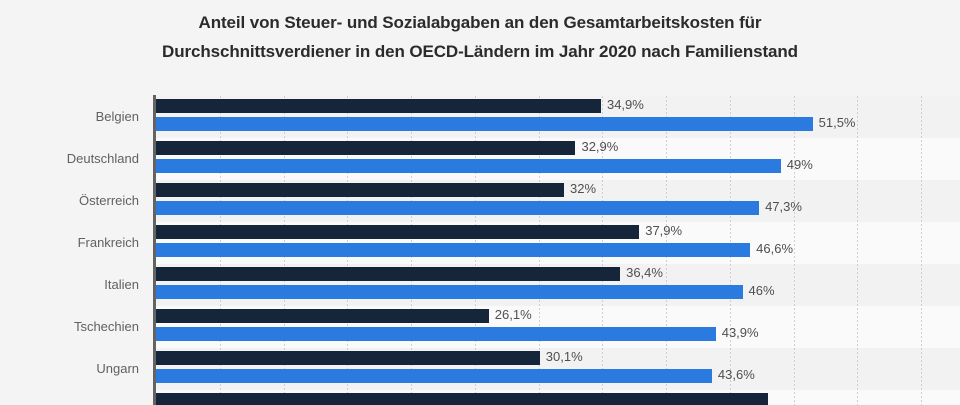  I want to click on category-label-ungarn: Ungarn, so click(117, 368).